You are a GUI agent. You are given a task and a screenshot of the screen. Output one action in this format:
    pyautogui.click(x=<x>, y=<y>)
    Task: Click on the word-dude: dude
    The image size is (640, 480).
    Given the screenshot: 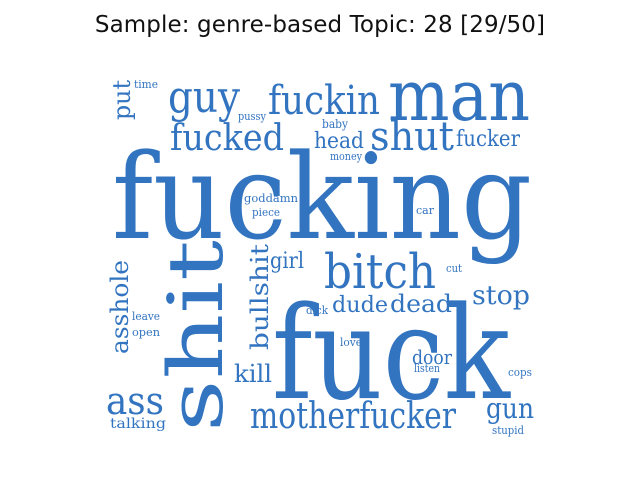 What is the action you would take?
    pyautogui.click(x=360, y=305)
    